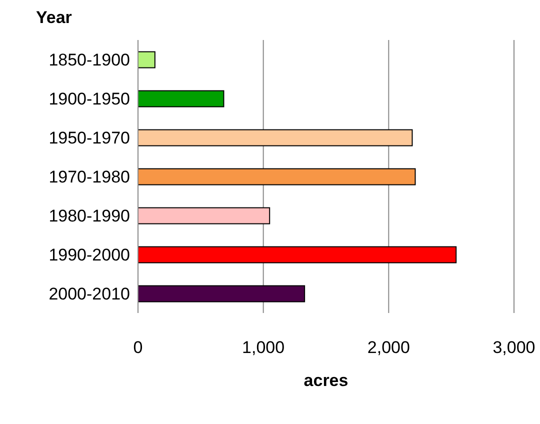  Describe the element at coordinates (89, 138) in the screenshot. I see `y-tick-label: 1950-1970` at that location.